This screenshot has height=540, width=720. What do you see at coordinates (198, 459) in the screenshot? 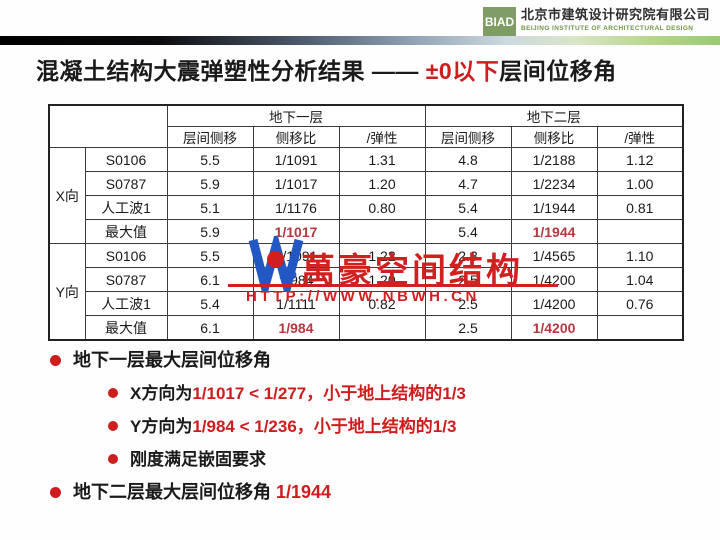
I see `bullet-text: 刚度满足嵌固要求` at bounding box center [198, 459].